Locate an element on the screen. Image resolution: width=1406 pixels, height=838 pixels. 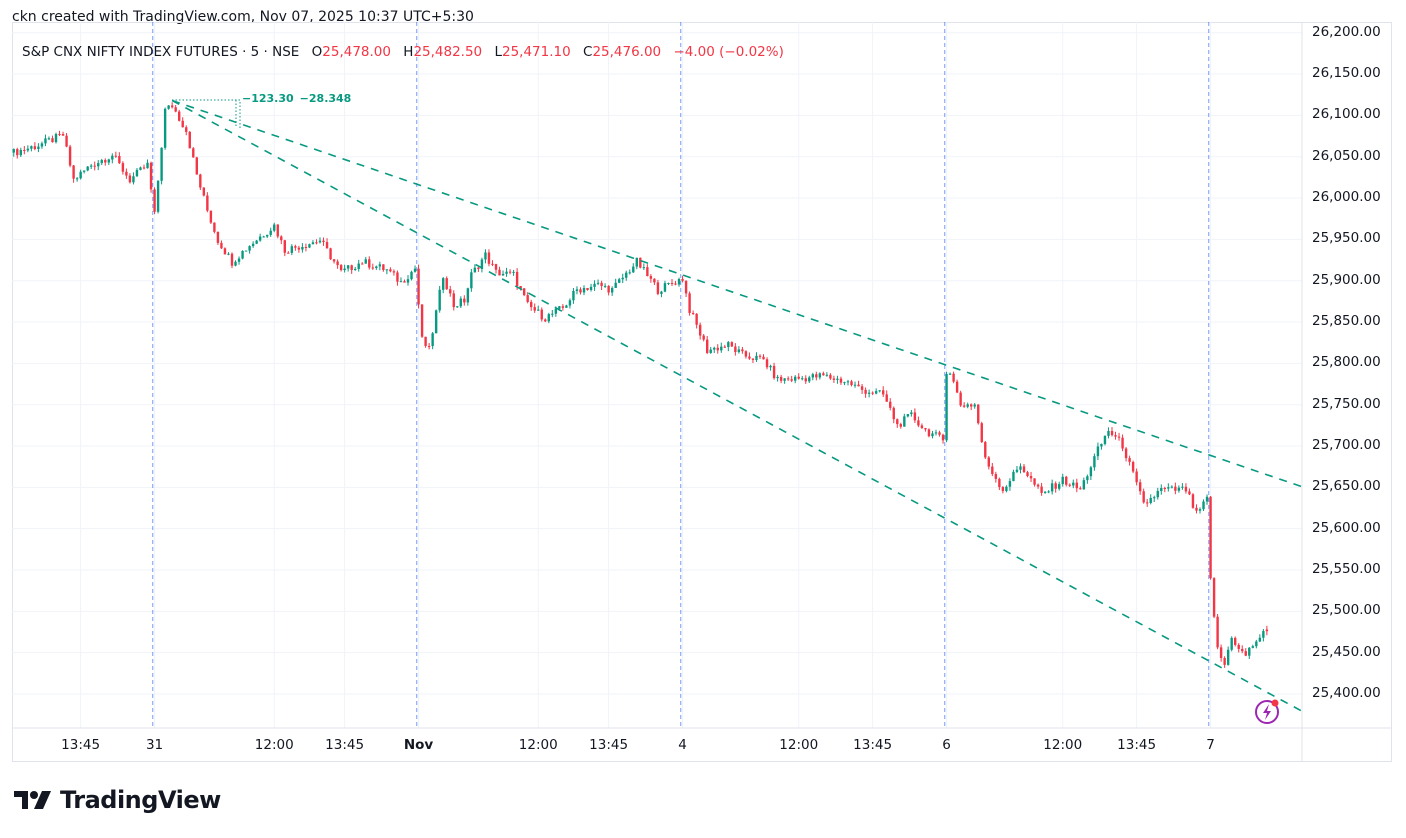
symbol-name: S&P CNX NIFTY INDEX FUTURES · 5 · NSE is located at coordinates (161, 52).